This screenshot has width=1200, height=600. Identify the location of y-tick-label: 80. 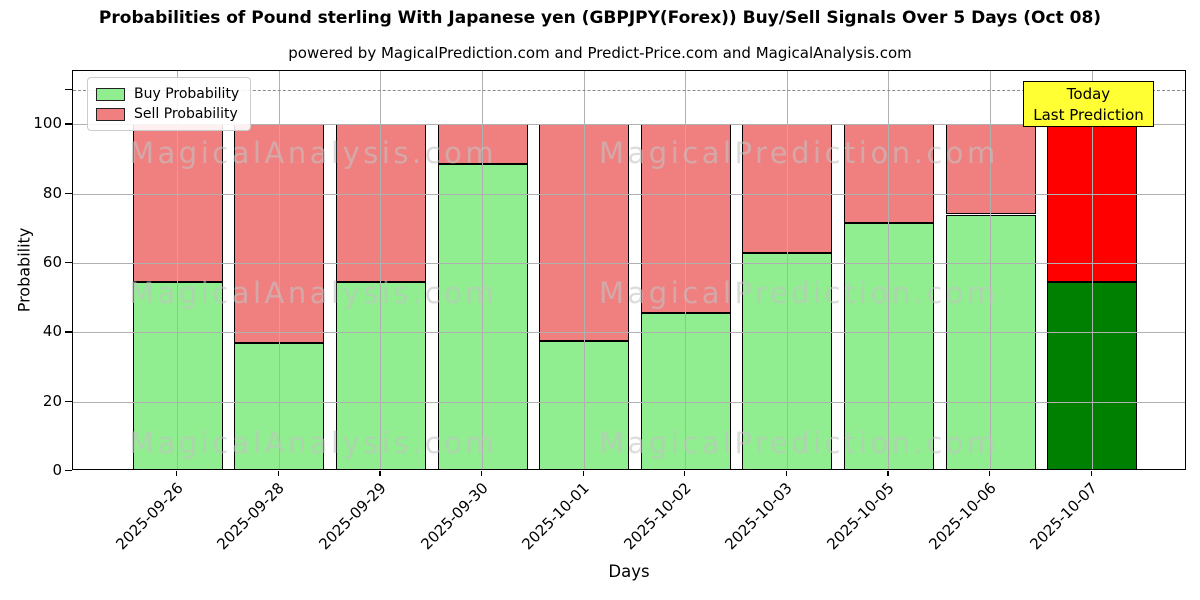
(52, 192).